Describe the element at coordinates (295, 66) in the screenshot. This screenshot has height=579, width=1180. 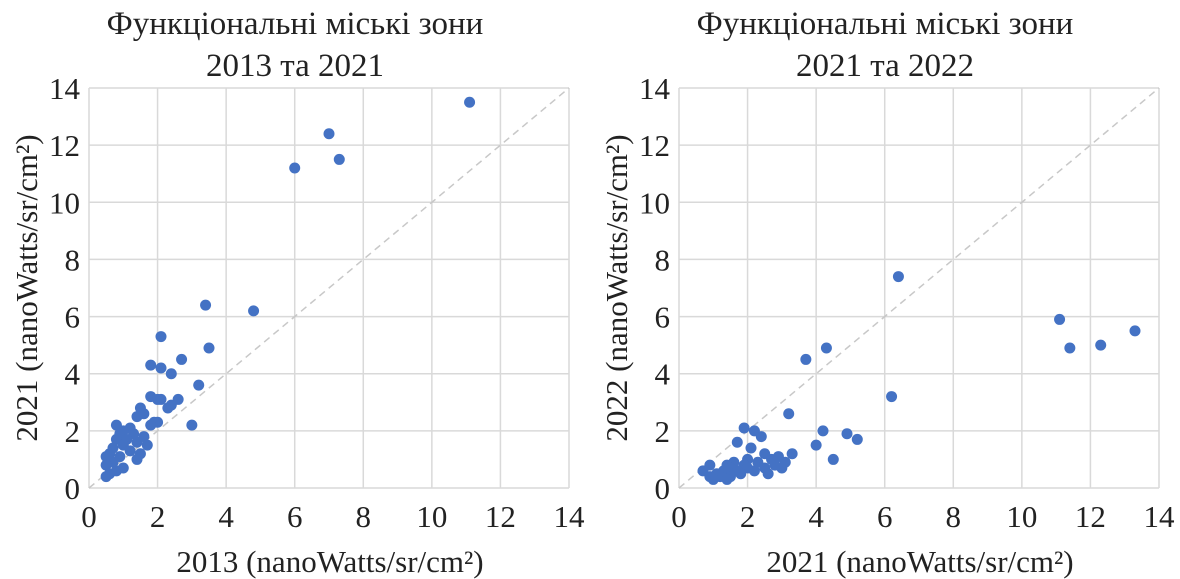
I see `chart-title-line-2: 2013 та 2021` at that location.